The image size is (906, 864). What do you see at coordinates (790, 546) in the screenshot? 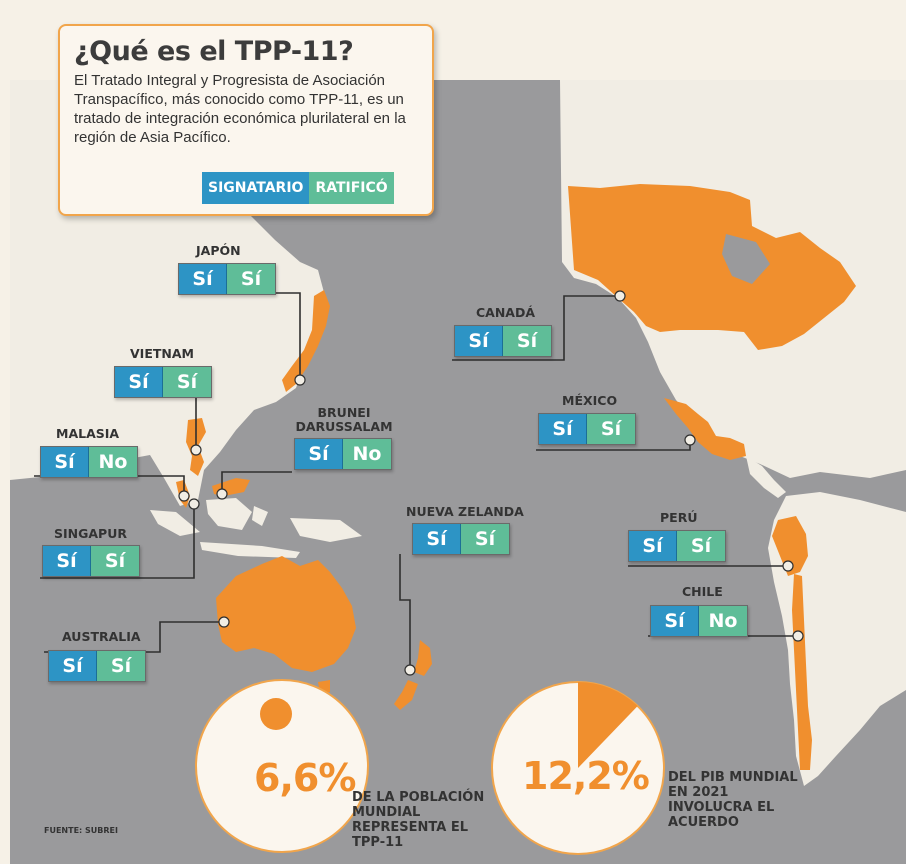
I see `peru` at bounding box center [790, 546].